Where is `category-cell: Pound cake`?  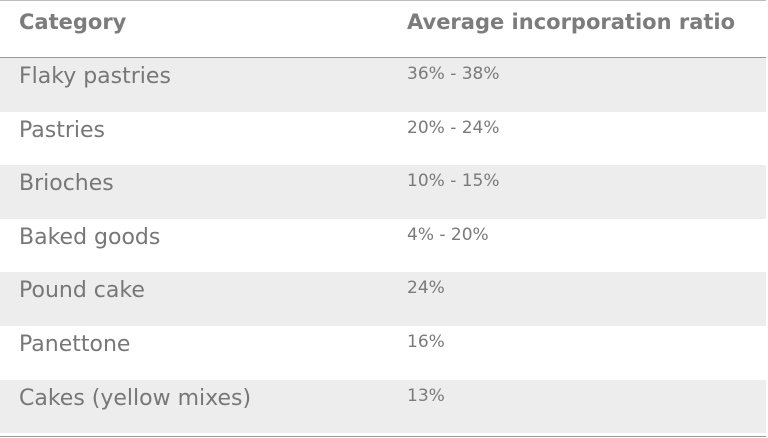 category-cell: Pound cake is located at coordinates (82, 291).